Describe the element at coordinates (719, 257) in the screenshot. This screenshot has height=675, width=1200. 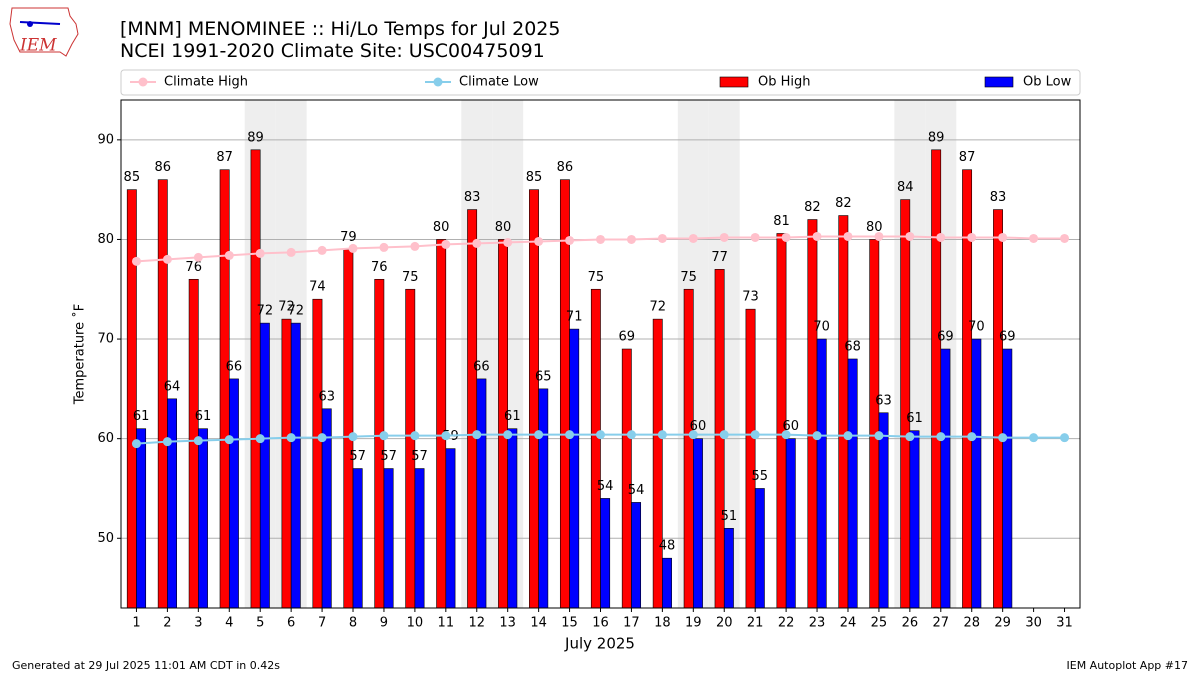
I see `data-label: 77` at that location.